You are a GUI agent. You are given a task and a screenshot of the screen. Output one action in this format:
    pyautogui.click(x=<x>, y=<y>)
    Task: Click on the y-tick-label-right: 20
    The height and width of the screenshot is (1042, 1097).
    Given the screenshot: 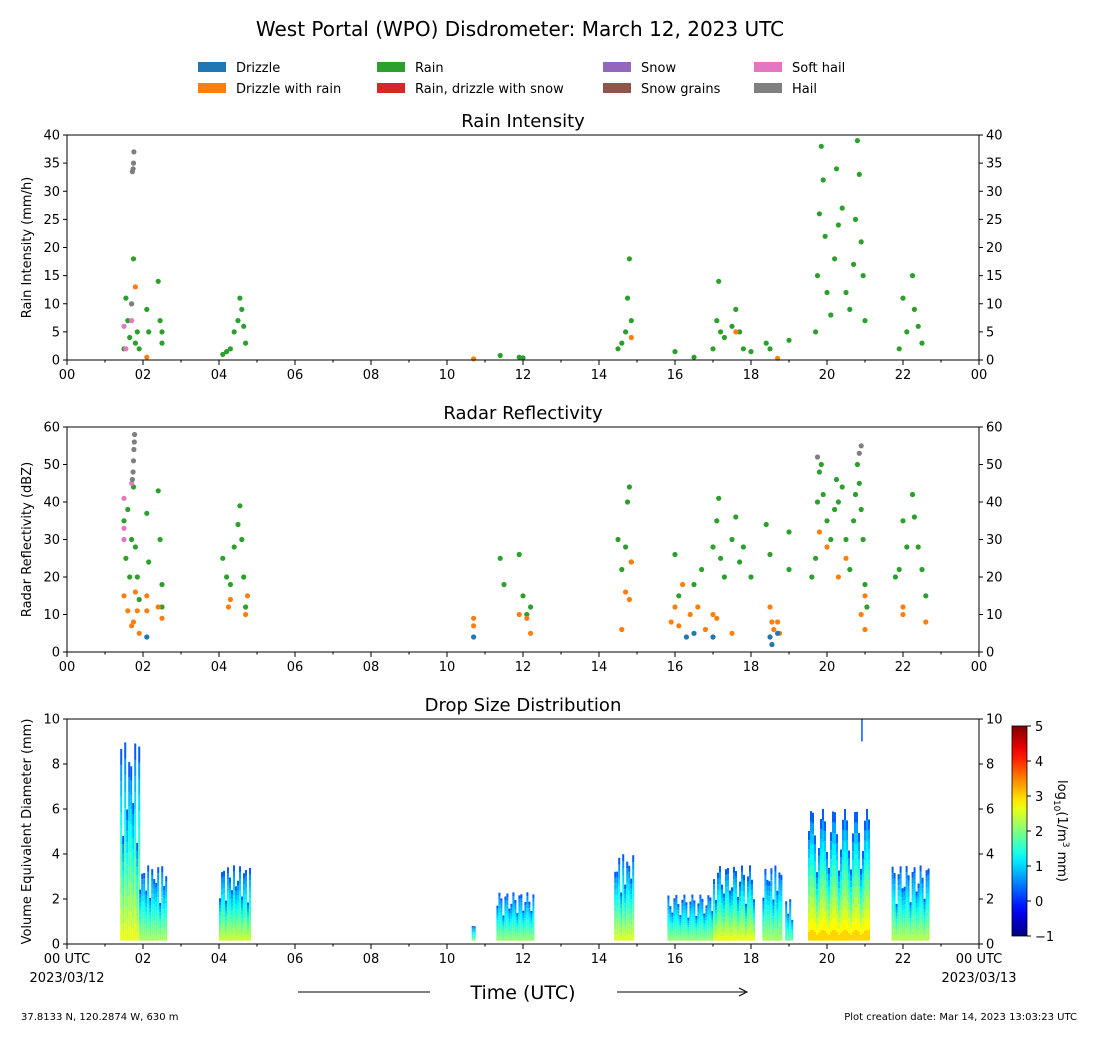 What is the action you would take?
    pyautogui.click(x=994, y=248)
    